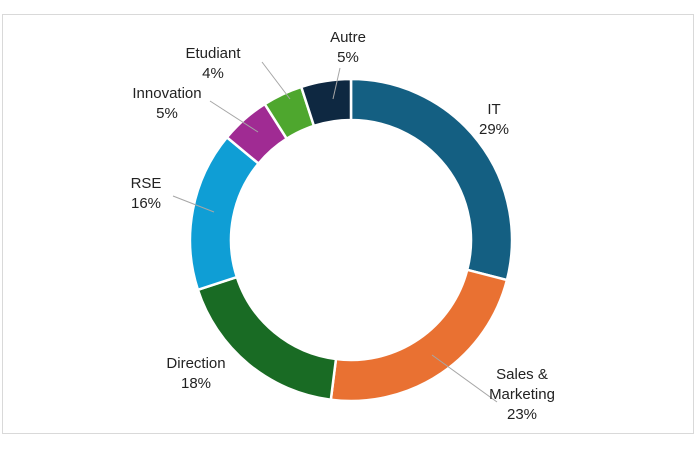 Image resolution: width=700 pixels, height=450 pixels. What do you see at coordinates (419, 335) in the screenshot?
I see `slice-sales-marketing` at bounding box center [419, 335].